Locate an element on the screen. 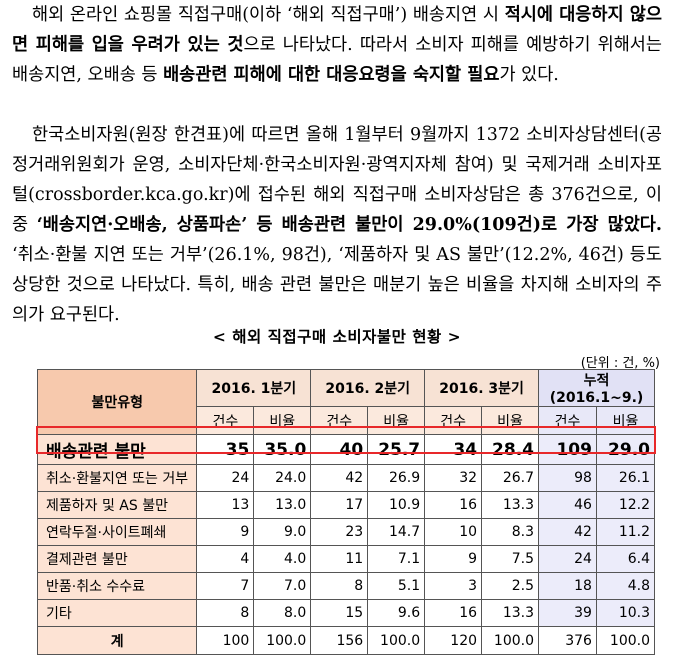 The width and height of the screenshot is (674, 661). period-header: 2016. 2분기 is located at coordinates (368, 388).